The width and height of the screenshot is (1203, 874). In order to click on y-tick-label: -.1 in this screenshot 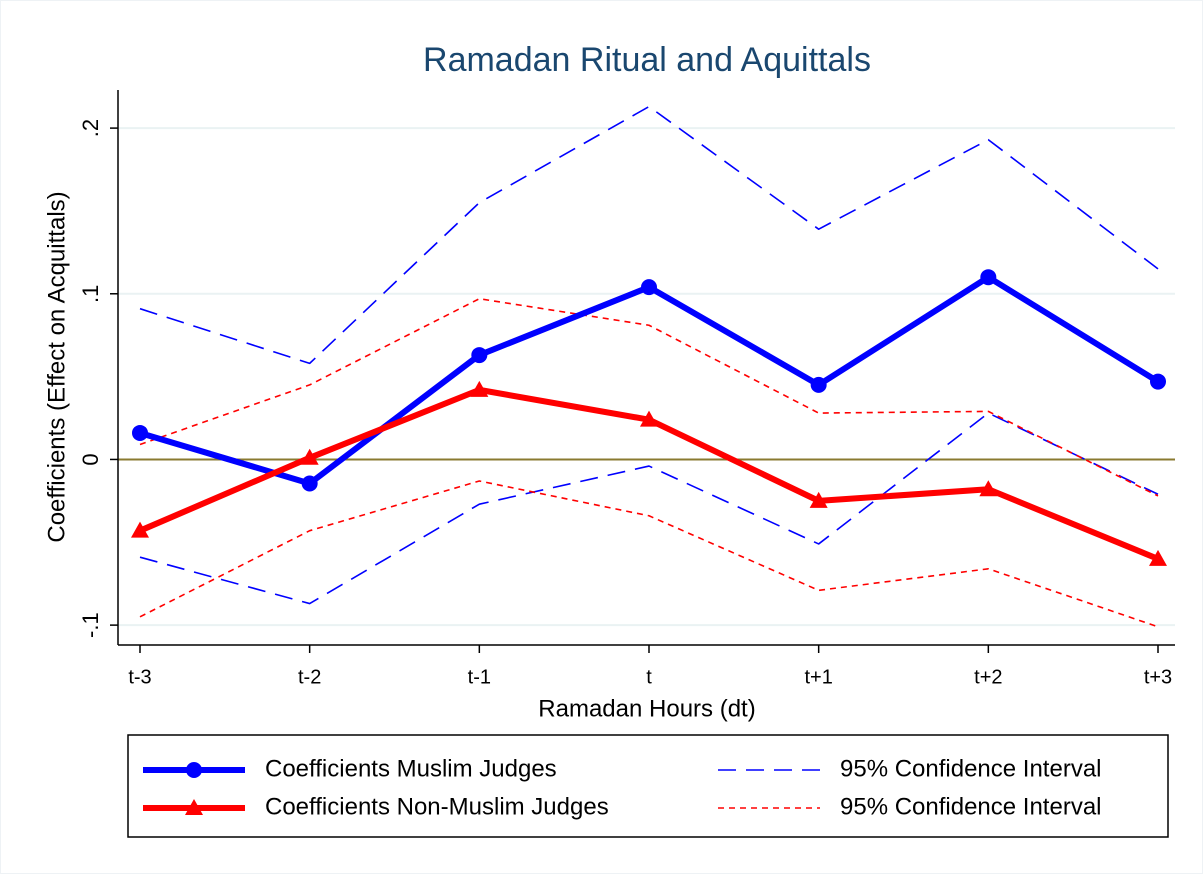, I will do `click(90, 625)`.